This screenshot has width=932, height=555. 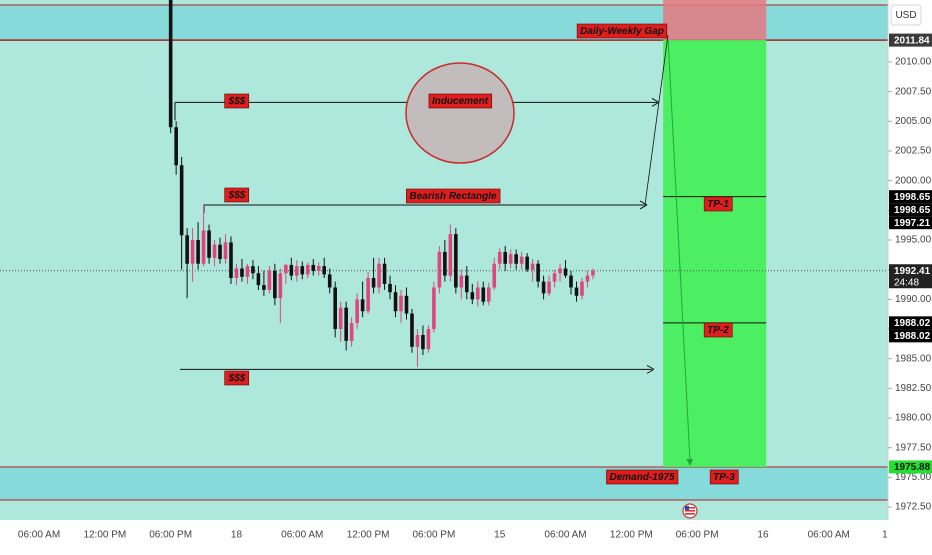 I want to click on x-tick-label: 06:00 AM, so click(x=302, y=535).